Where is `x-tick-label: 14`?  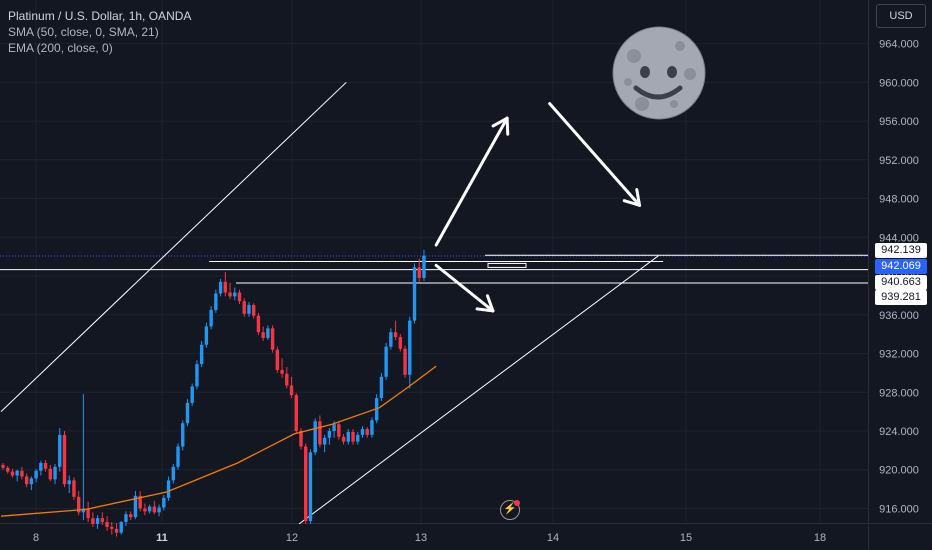
x-tick-label: 14 is located at coordinates (553, 538).